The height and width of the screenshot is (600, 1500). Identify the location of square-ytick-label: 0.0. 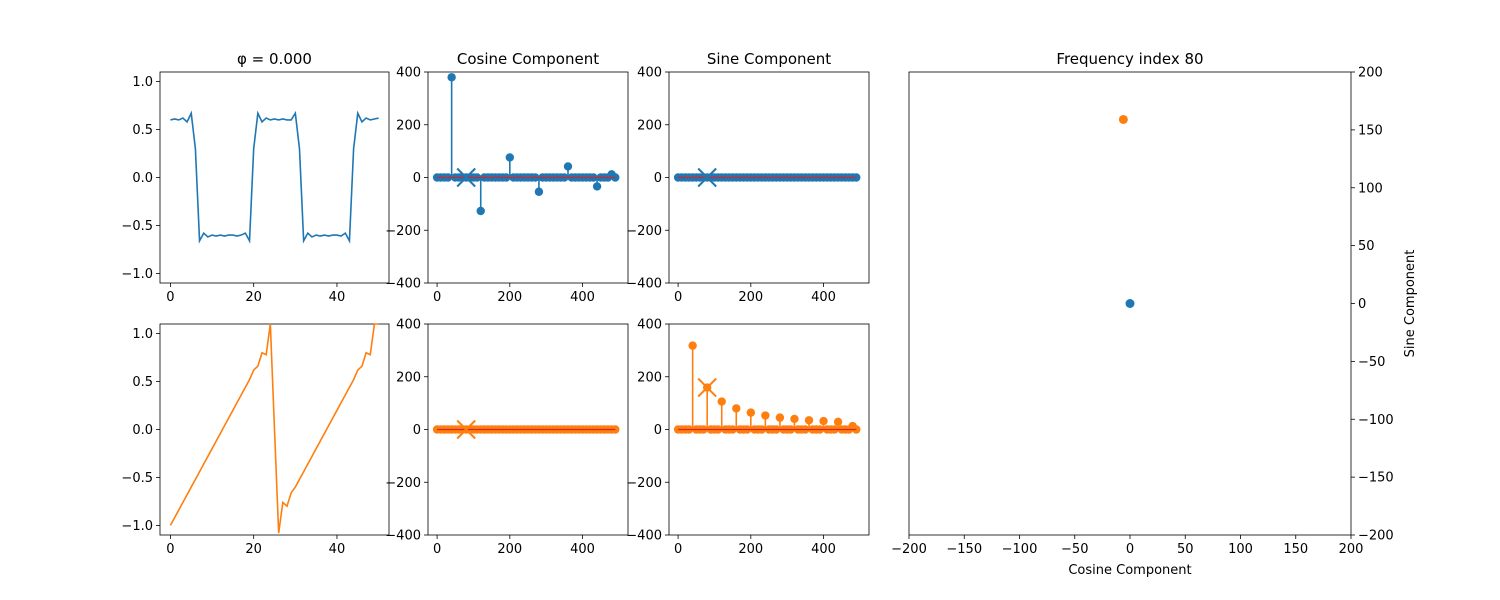
(142, 178).